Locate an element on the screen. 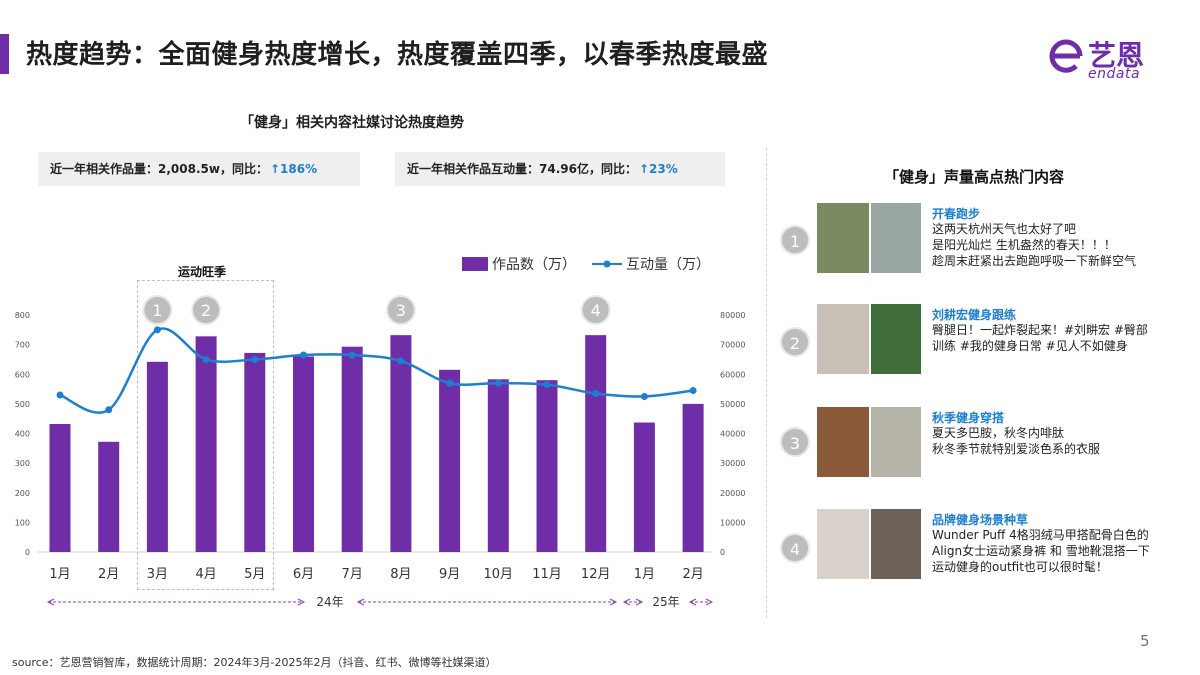  stat-box-works: 近一年相关作品量：2,008.5w，同比： ↑186% is located at coordinates (199, 169).